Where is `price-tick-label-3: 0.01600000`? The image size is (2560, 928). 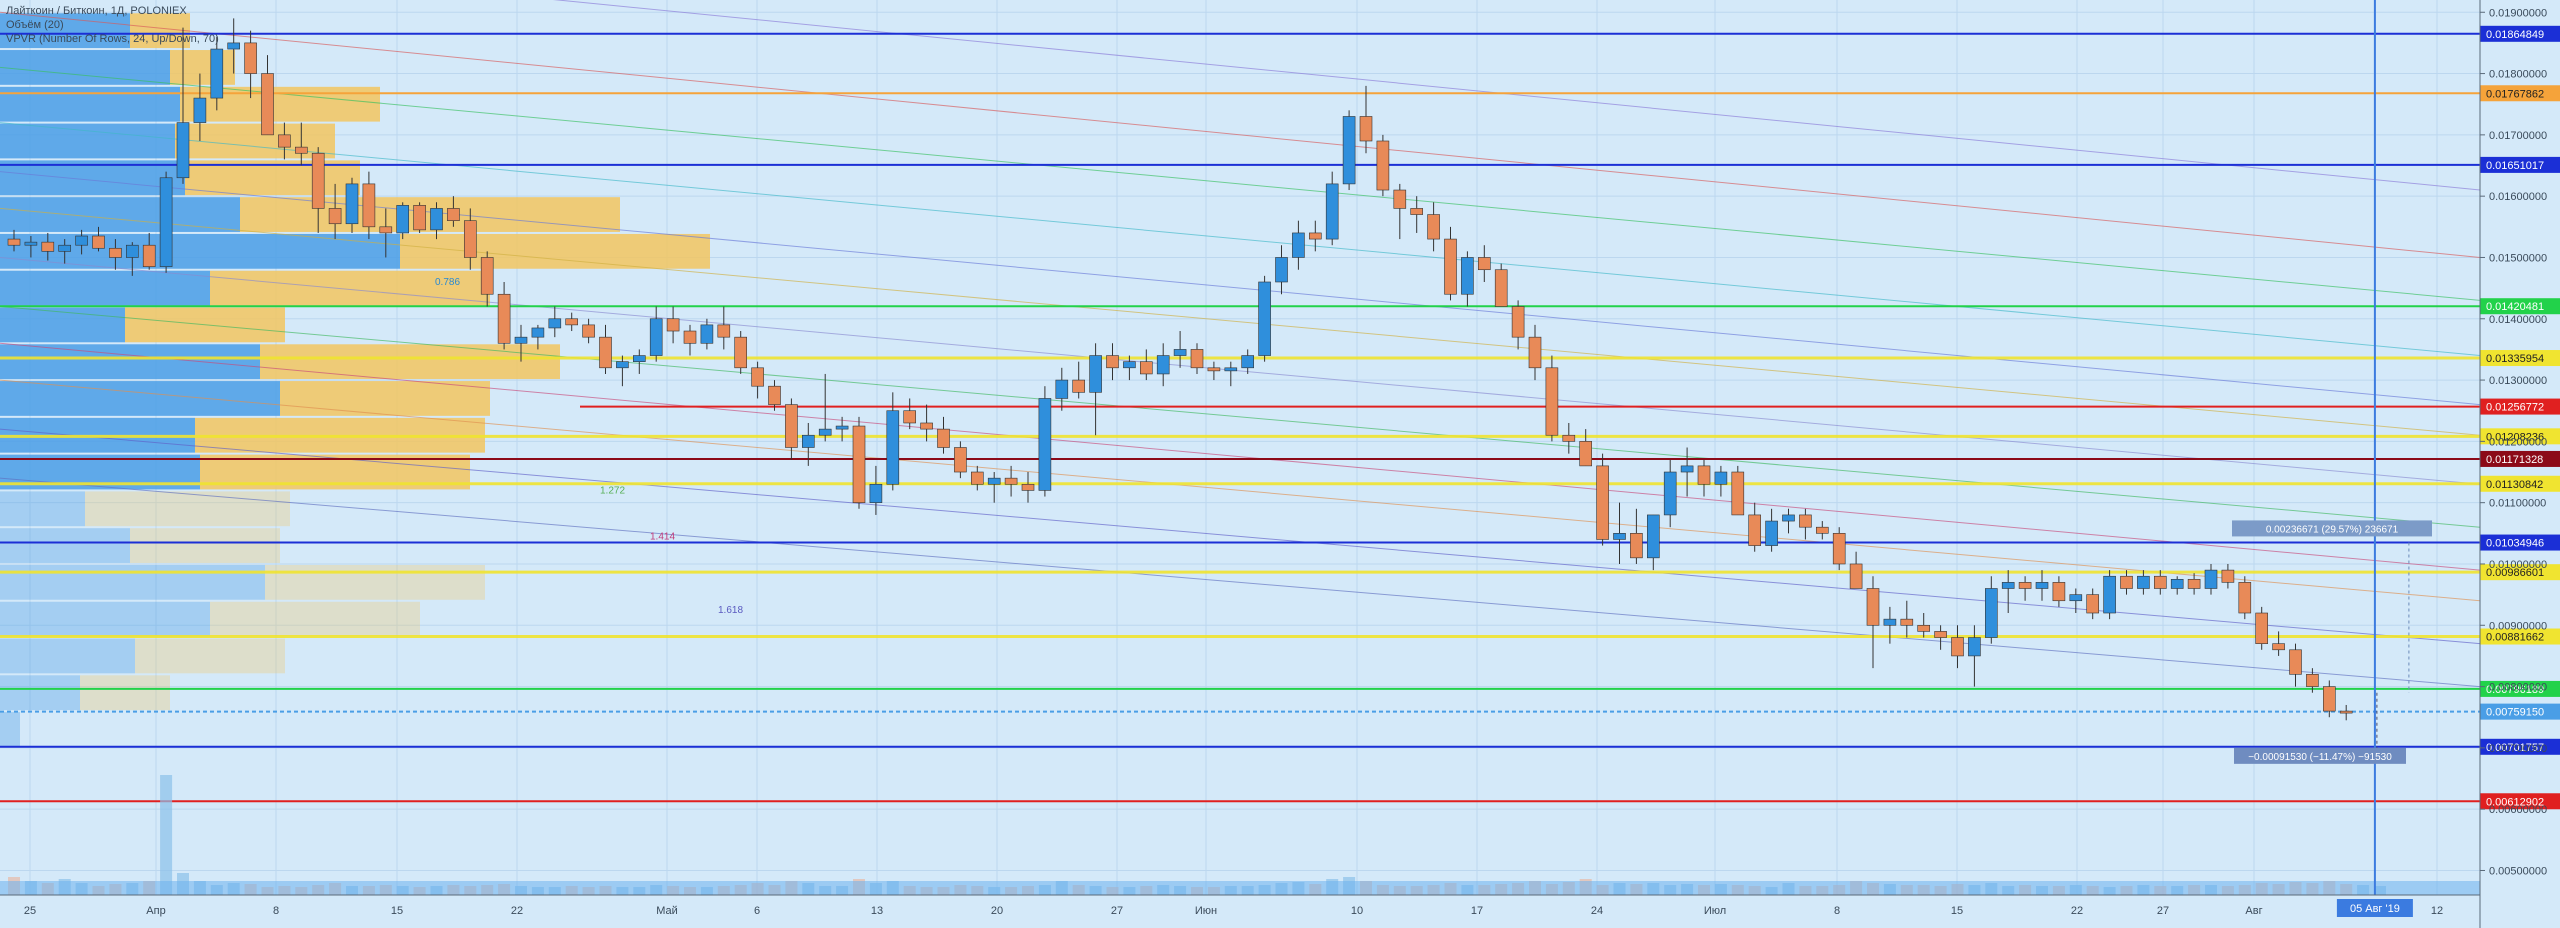 price-tick-label-3: 0.01600000 is located at coordinates (2518, 197).